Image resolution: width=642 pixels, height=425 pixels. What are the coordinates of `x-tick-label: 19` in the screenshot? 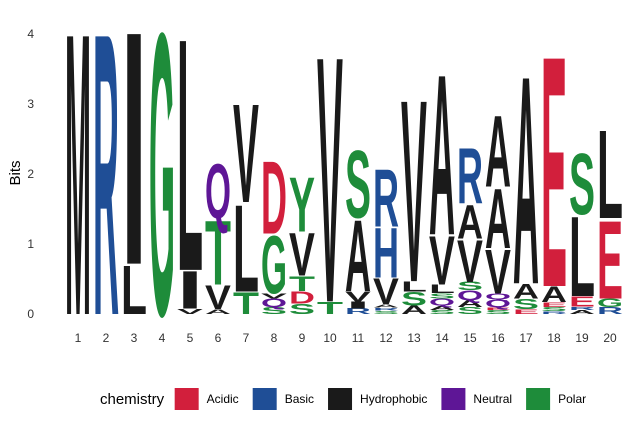 It's located at (582, 338).